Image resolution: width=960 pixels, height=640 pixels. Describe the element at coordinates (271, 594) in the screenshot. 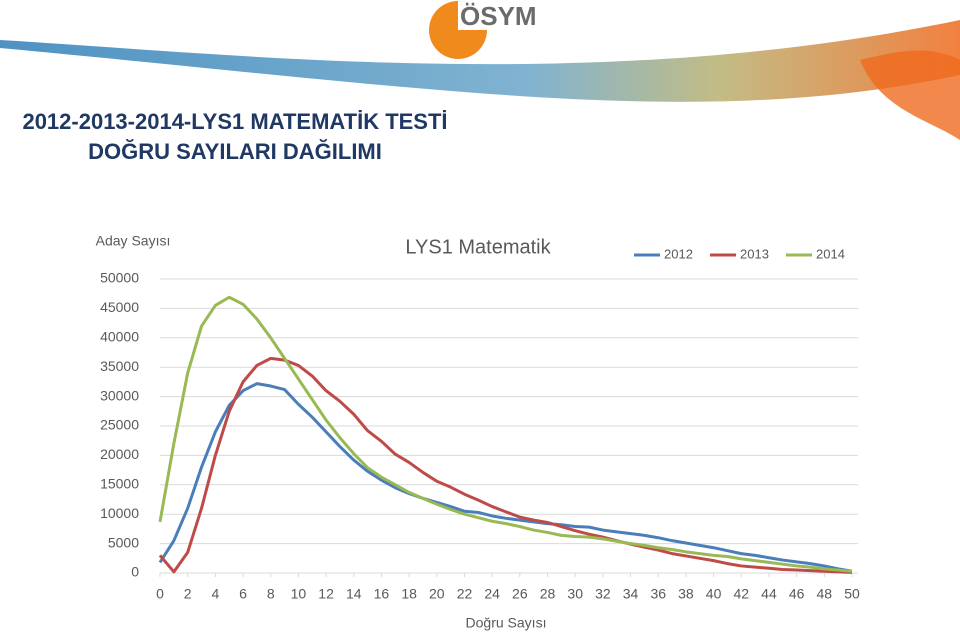

I see `x-tick-label: 8` at that location.